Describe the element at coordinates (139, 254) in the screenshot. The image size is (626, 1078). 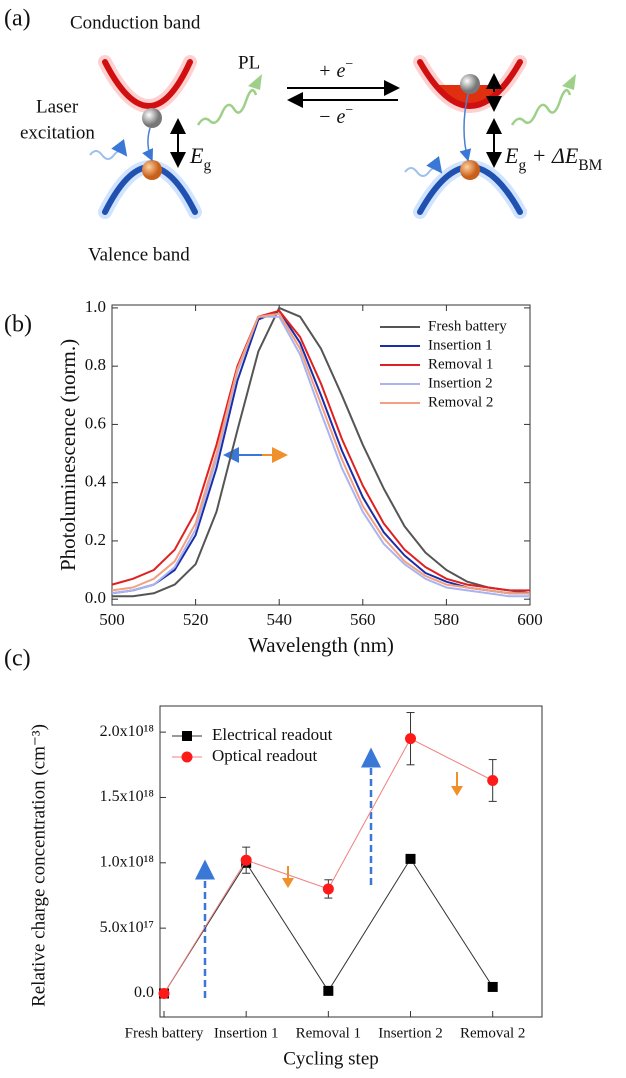
I see `valence-band-label: Valence band` at that location.